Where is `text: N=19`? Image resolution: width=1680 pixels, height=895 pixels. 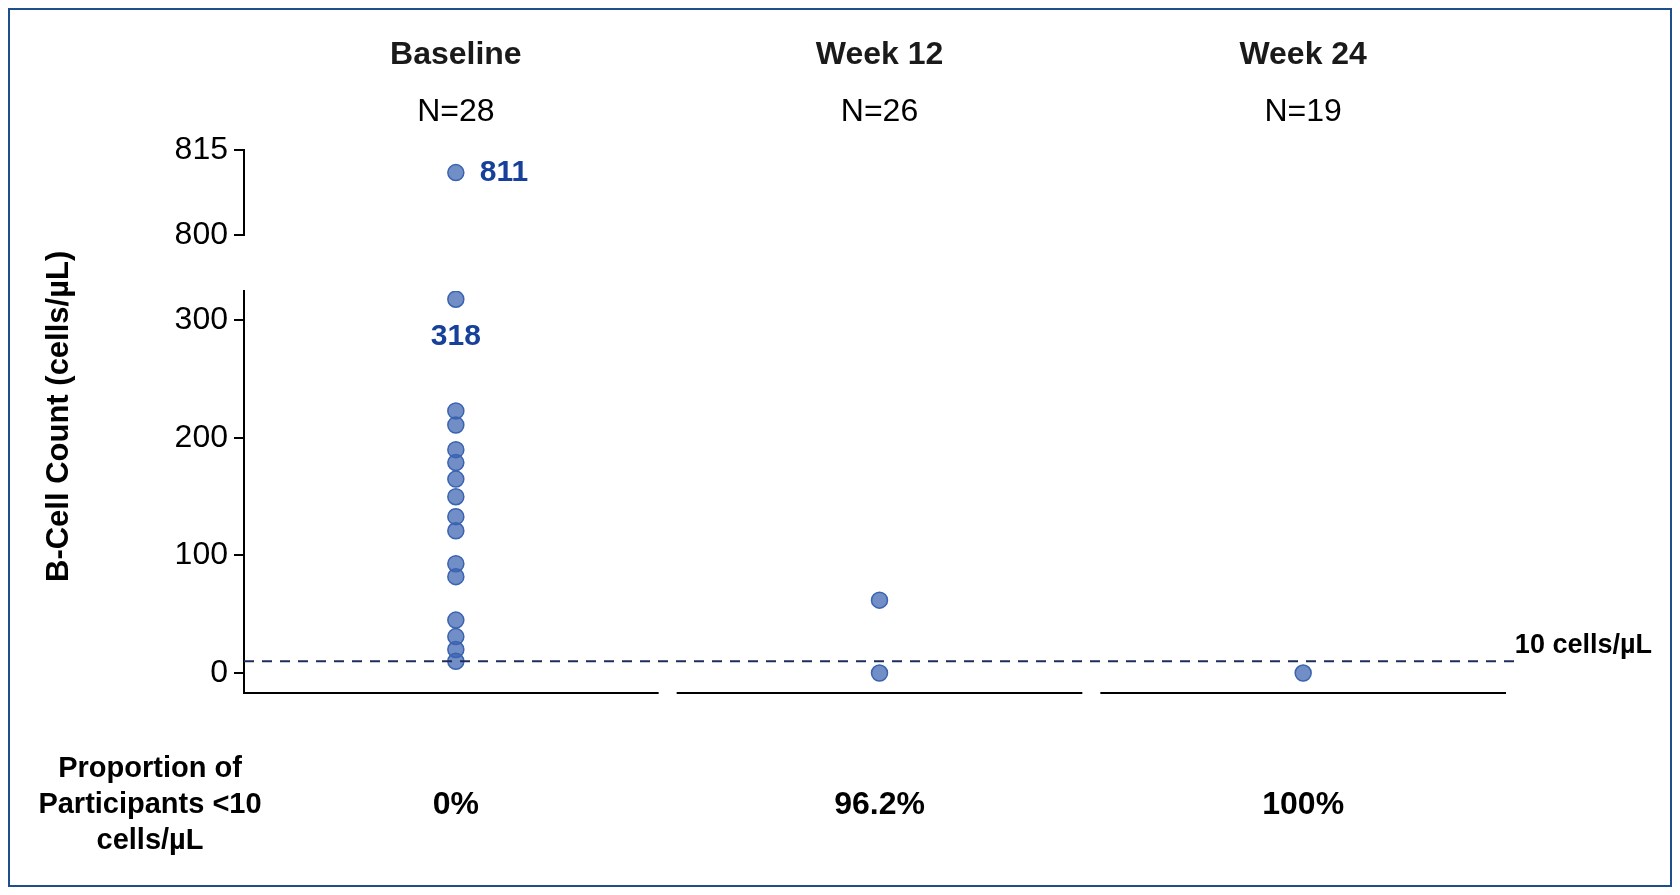 text: N=19 is located at coordinates (1303, 109).